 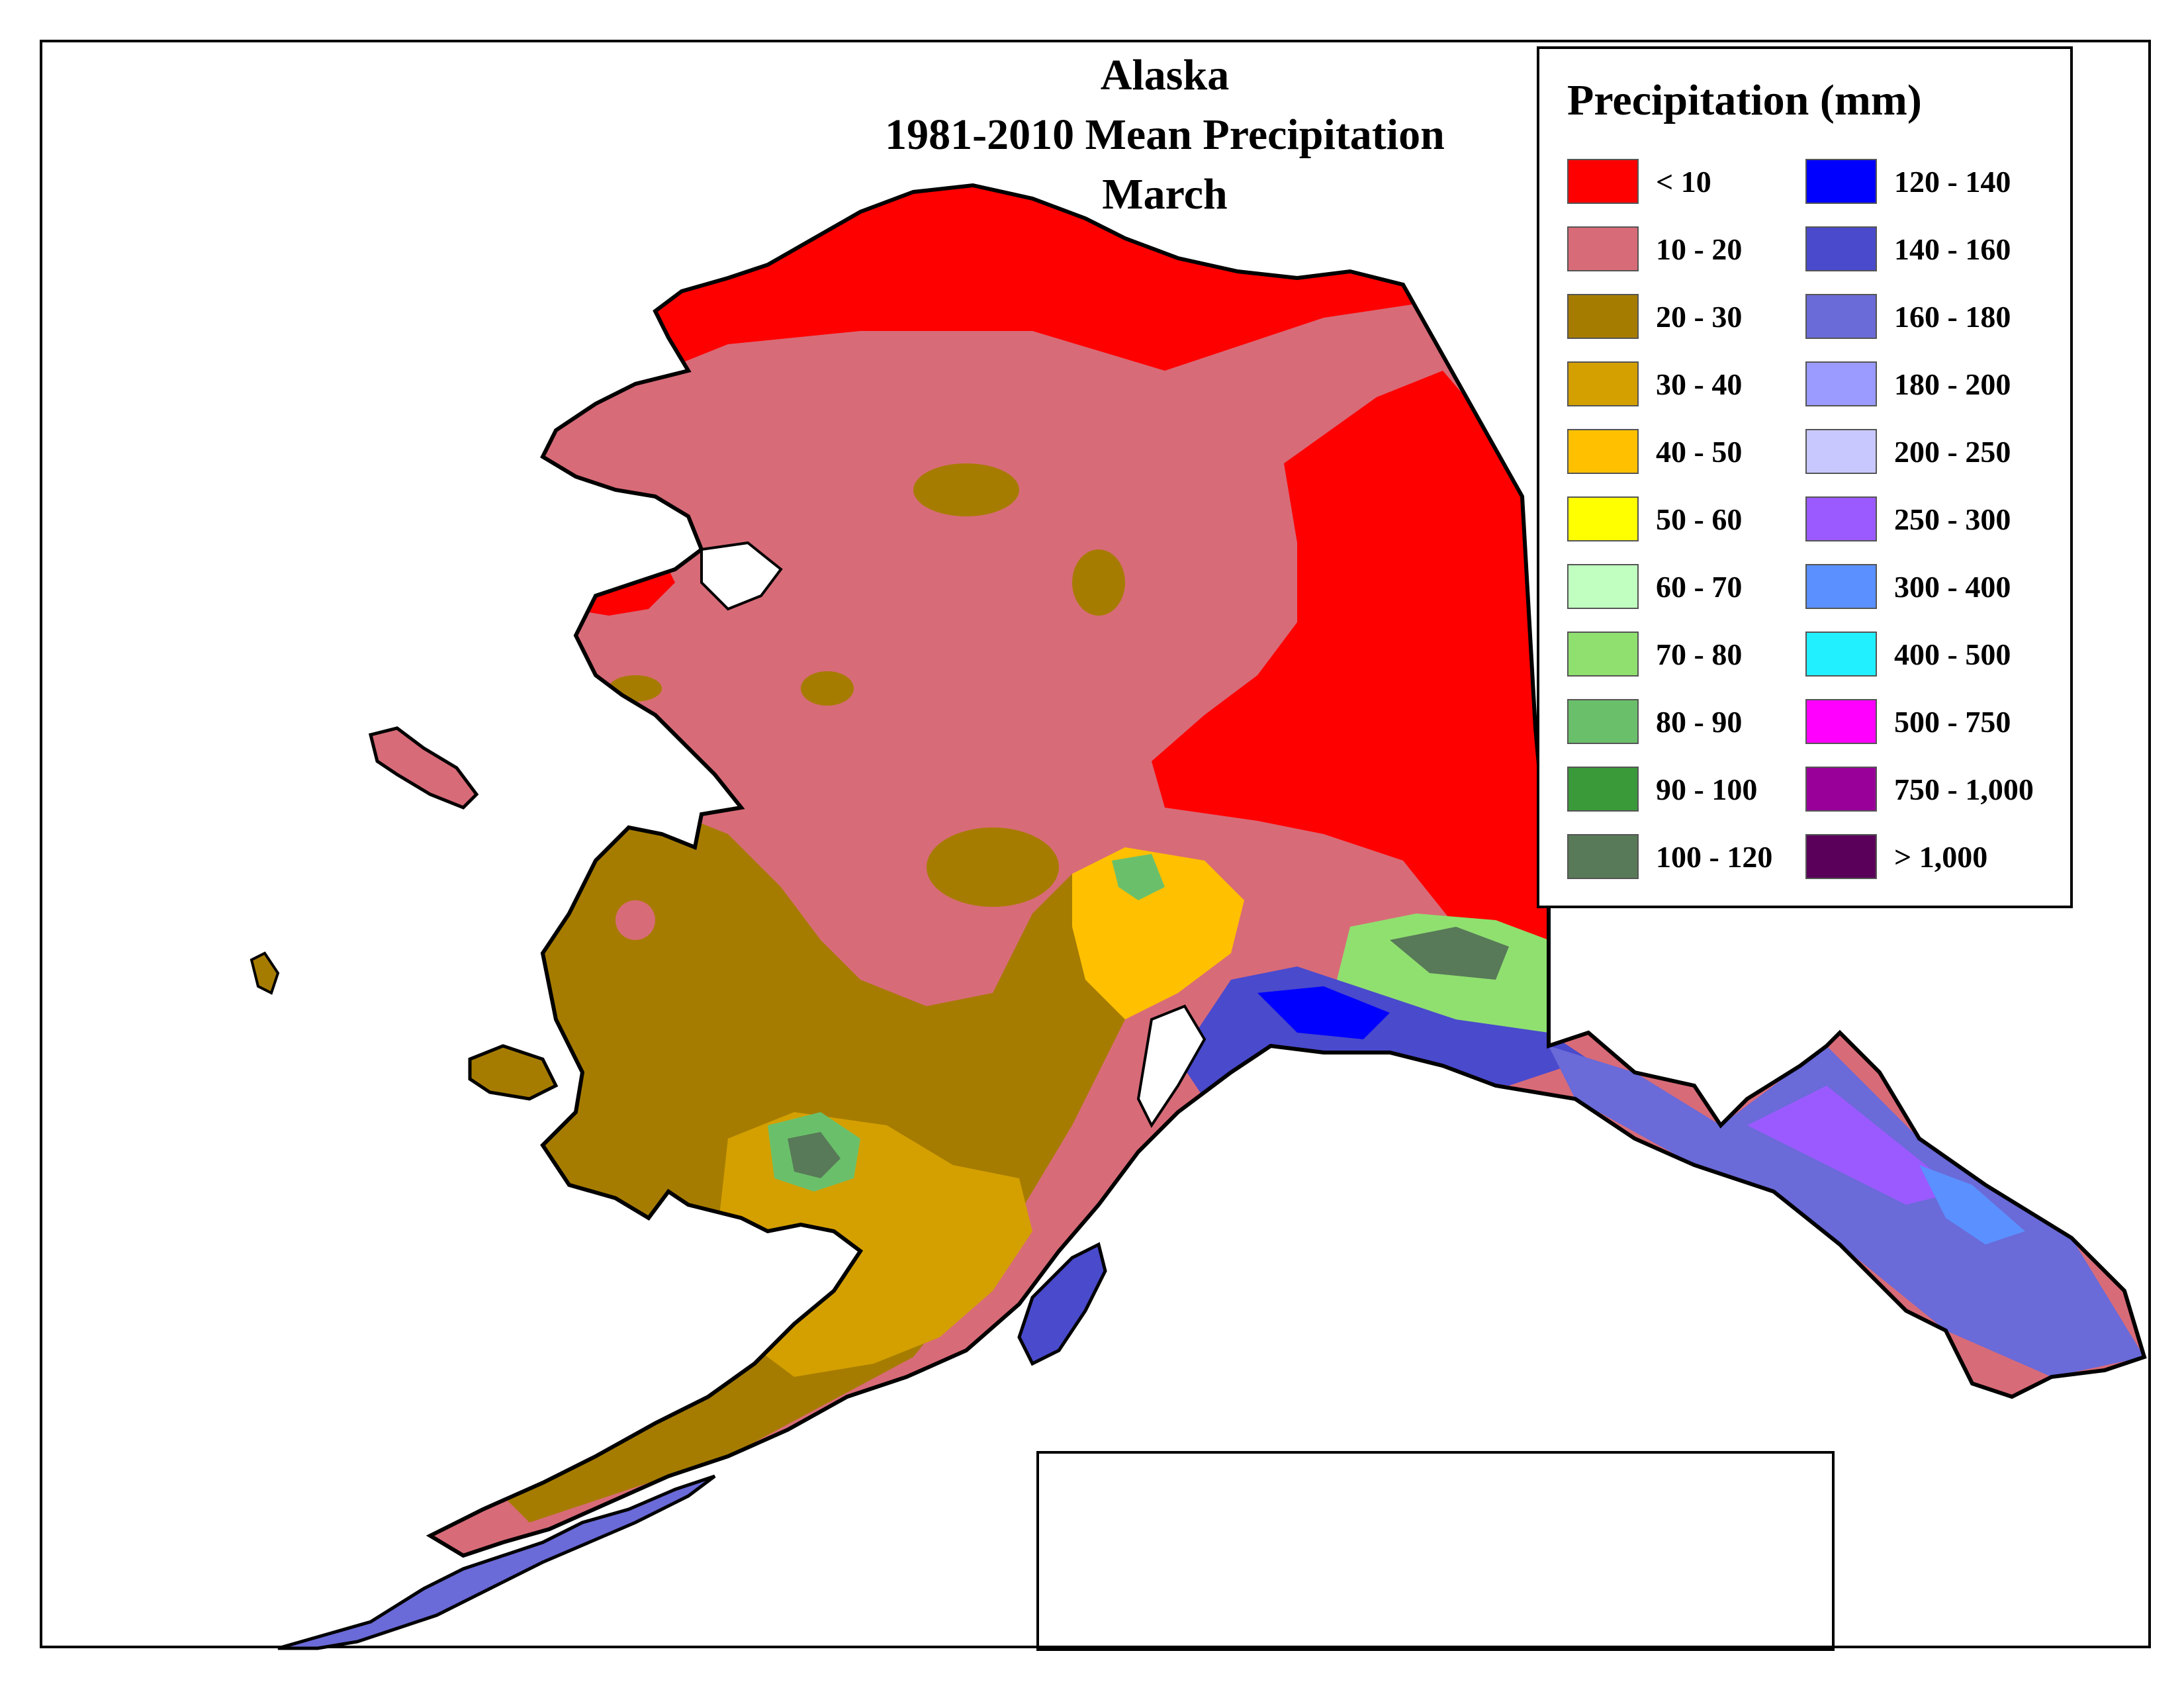 What do you see at coordinates (1952, 519) in the screenshot?
I see `legend-label: 250 - 300` at bounding box center [1952, 519].